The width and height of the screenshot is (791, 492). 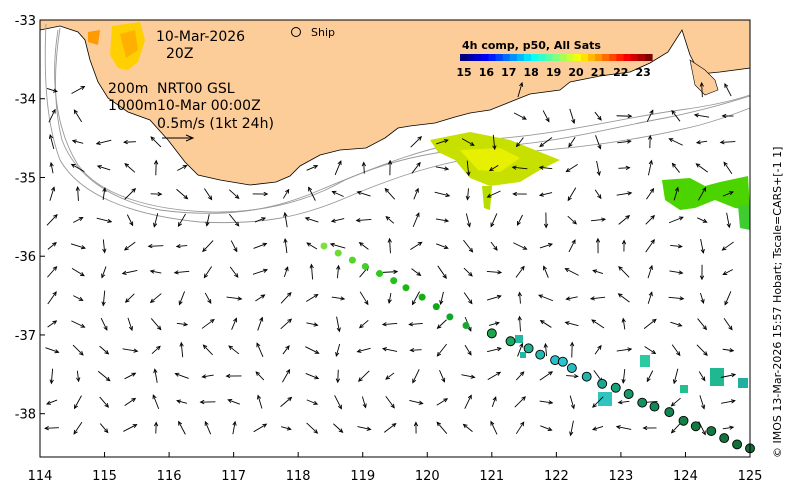 What do you see at coordinates (323, 32) in the screenshot?
I see `ship-label: Ship` at bounding box center [323, 32].